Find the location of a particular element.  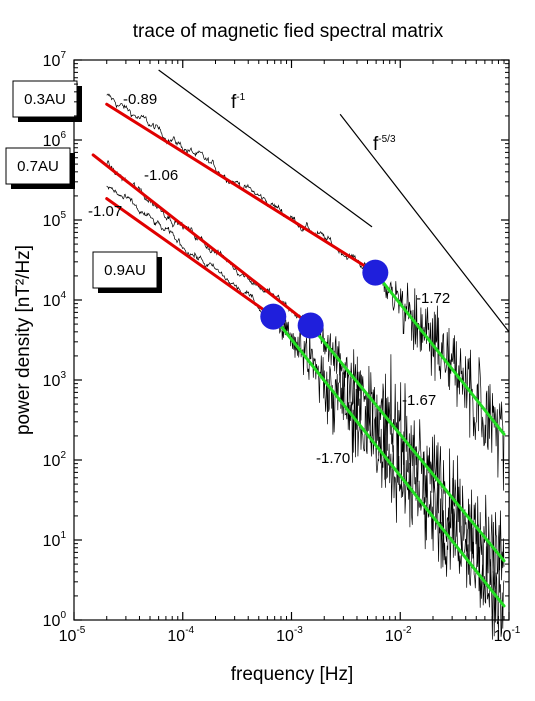

fit-line-0.3AU--1.72 is located at coordinates (439, 353).